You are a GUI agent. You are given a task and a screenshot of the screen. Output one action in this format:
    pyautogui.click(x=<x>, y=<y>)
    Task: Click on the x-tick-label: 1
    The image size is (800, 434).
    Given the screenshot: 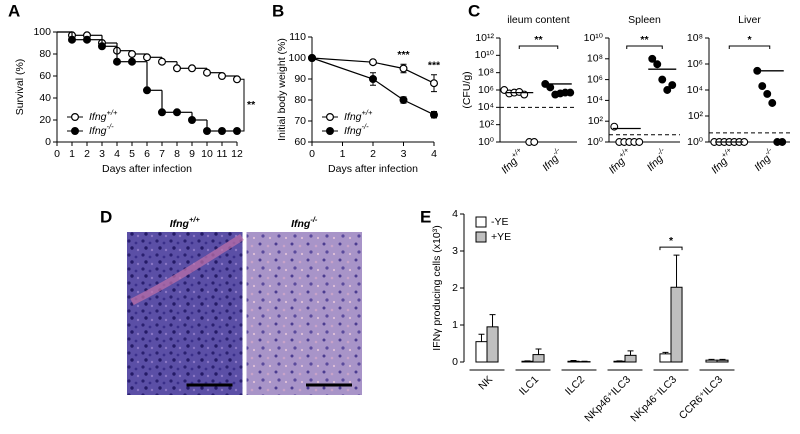 What is the action you would take?
    pyautogui.click(x=343, y=154)
    